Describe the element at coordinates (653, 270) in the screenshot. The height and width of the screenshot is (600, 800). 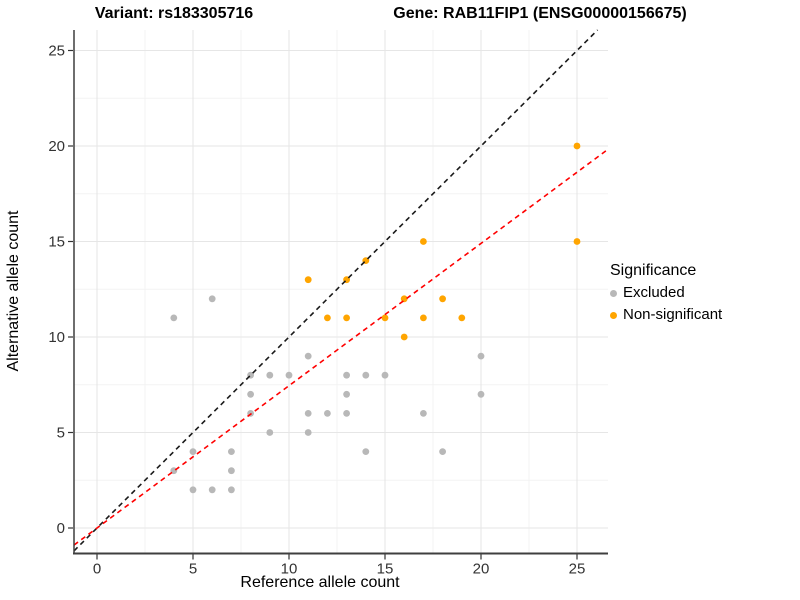
I see `legend-title: Significance` at that location.